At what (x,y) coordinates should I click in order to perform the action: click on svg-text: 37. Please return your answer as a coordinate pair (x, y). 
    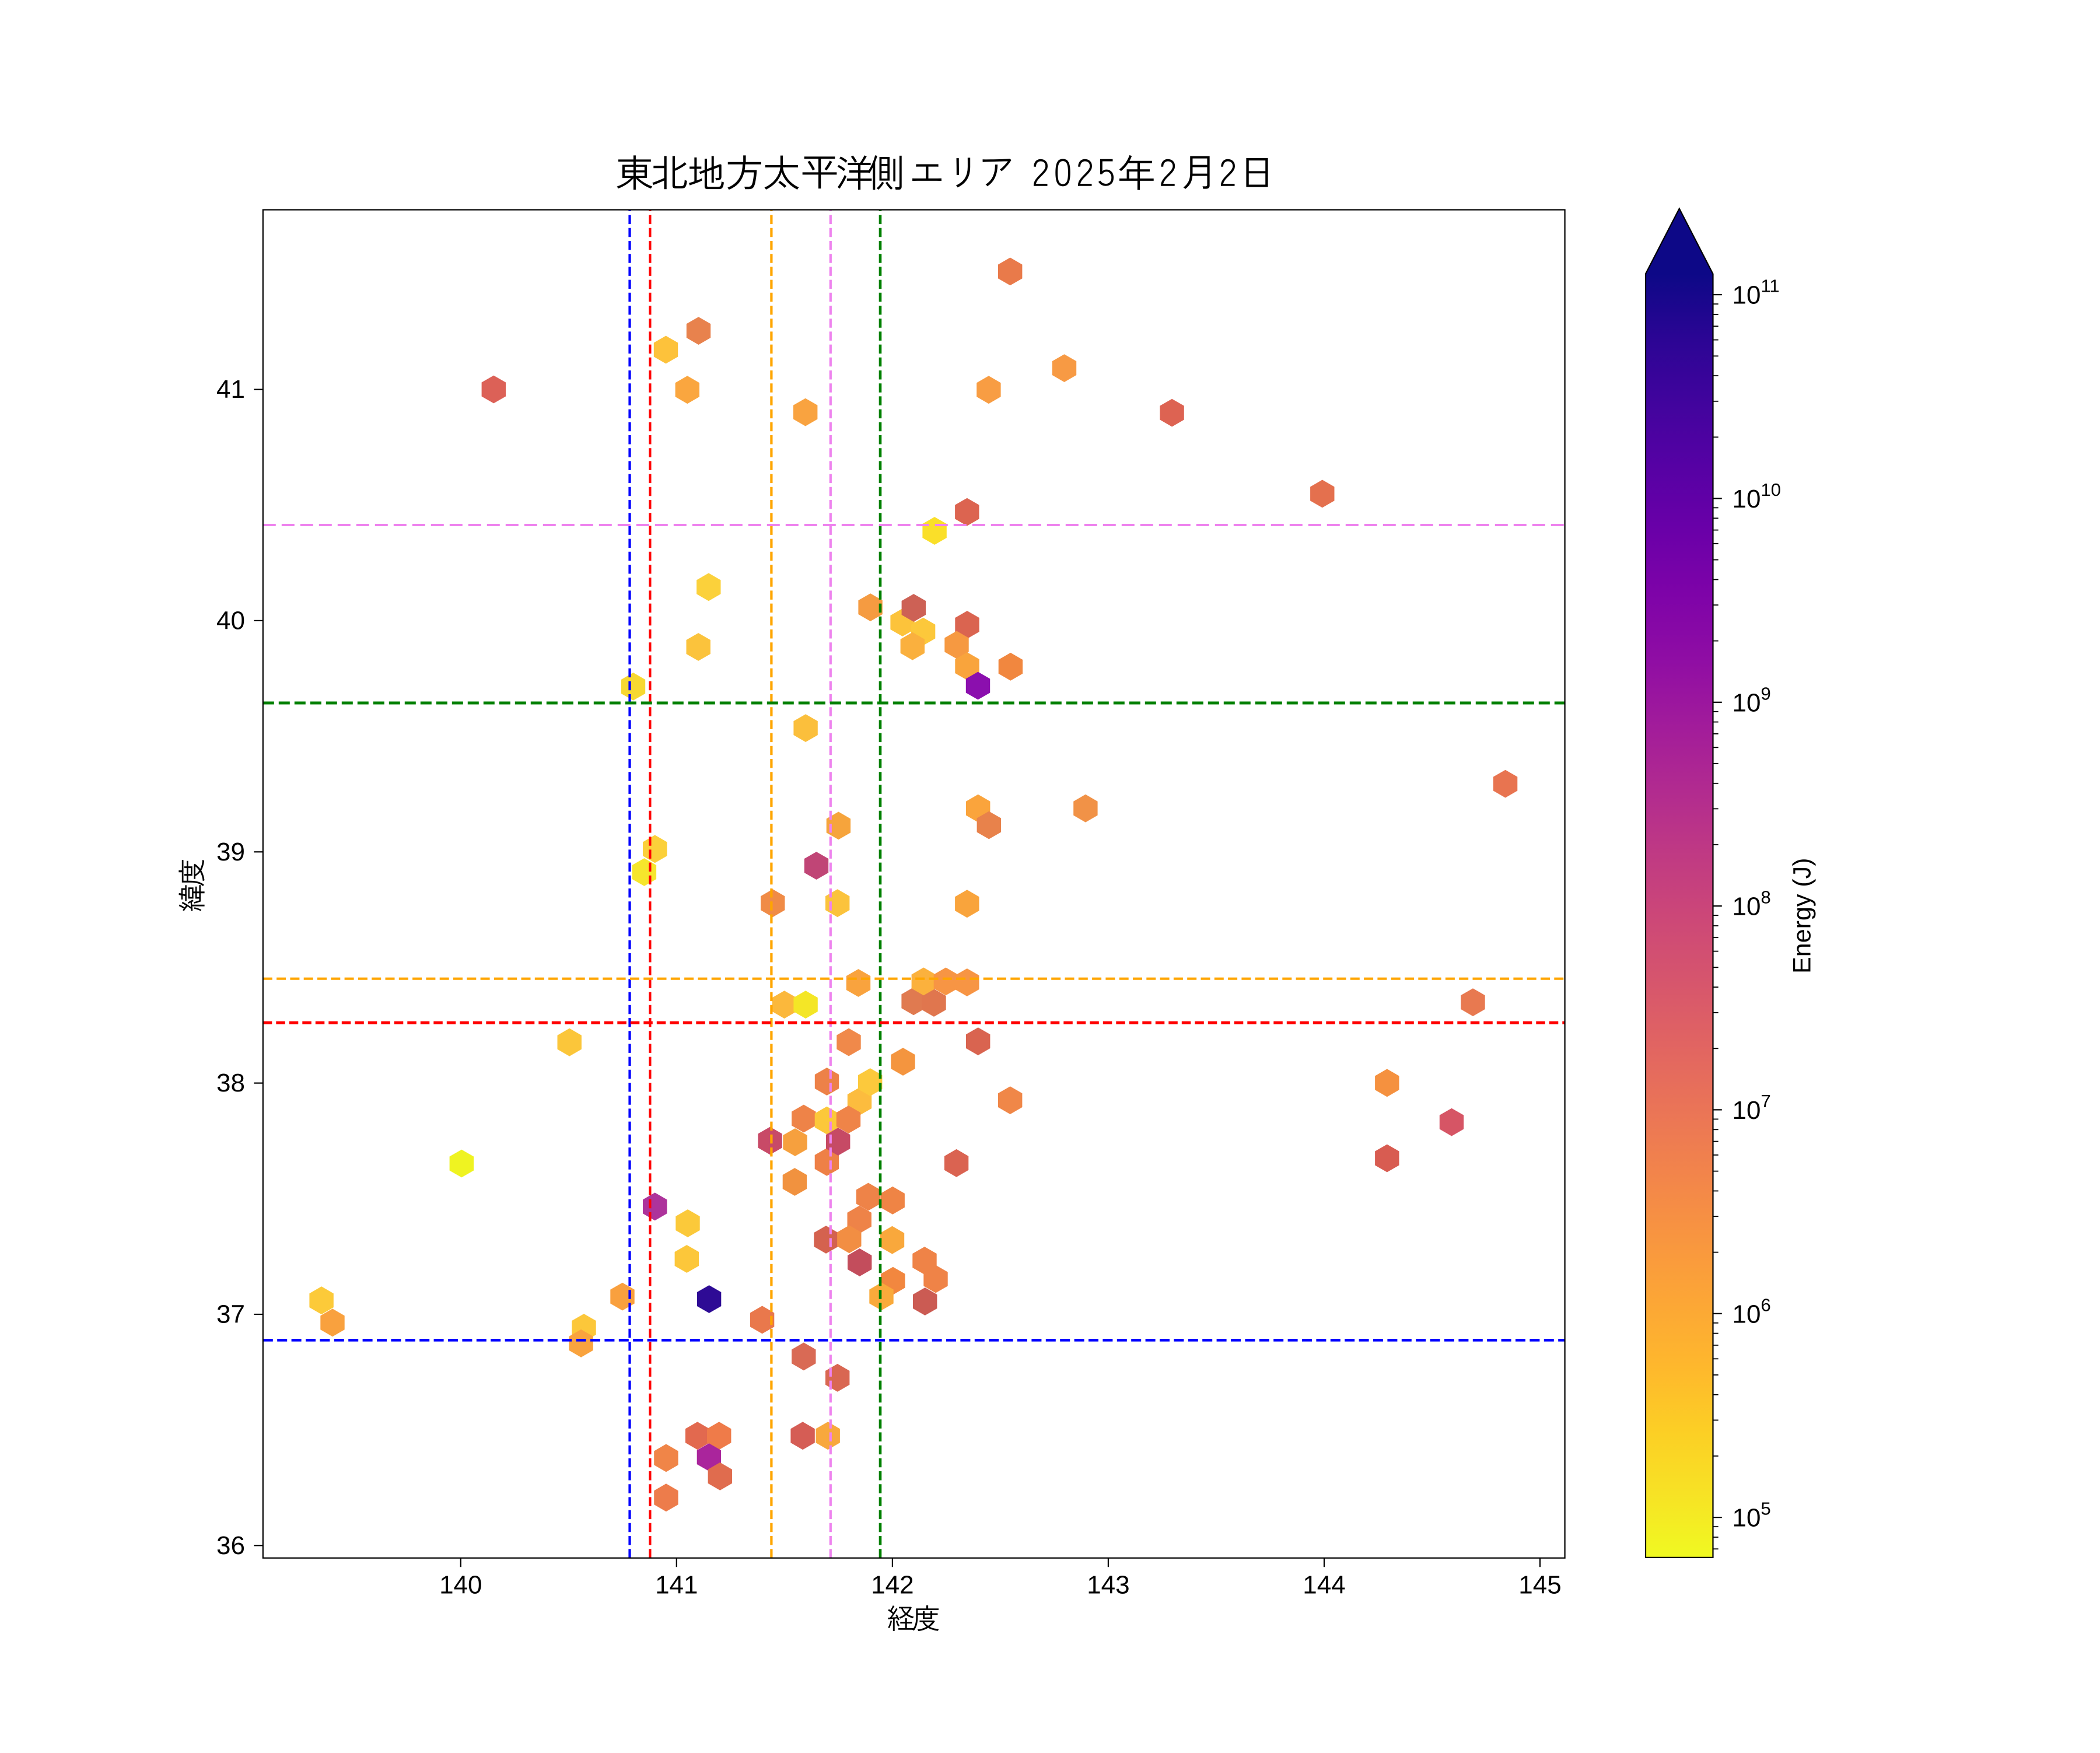
    Looking at the image, I should click on (230, 1314).